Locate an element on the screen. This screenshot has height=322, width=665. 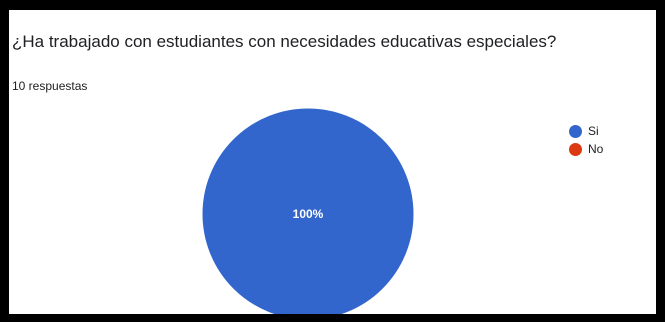
legend-item-si: Si is located at coordinates (586, 131).